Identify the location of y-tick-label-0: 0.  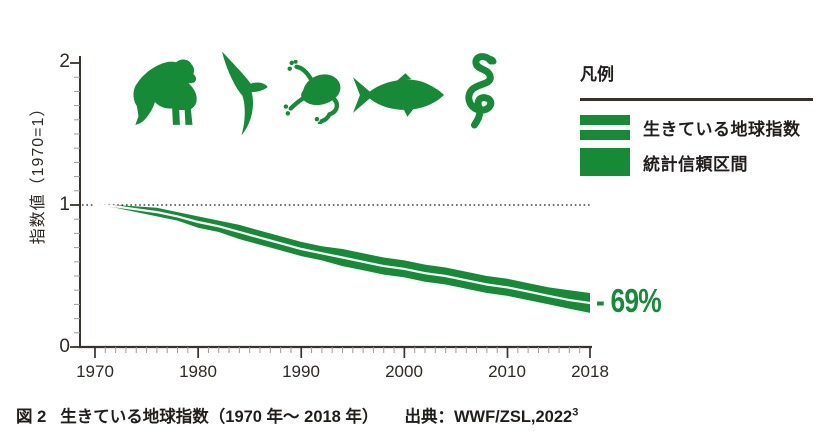
(64, 346).